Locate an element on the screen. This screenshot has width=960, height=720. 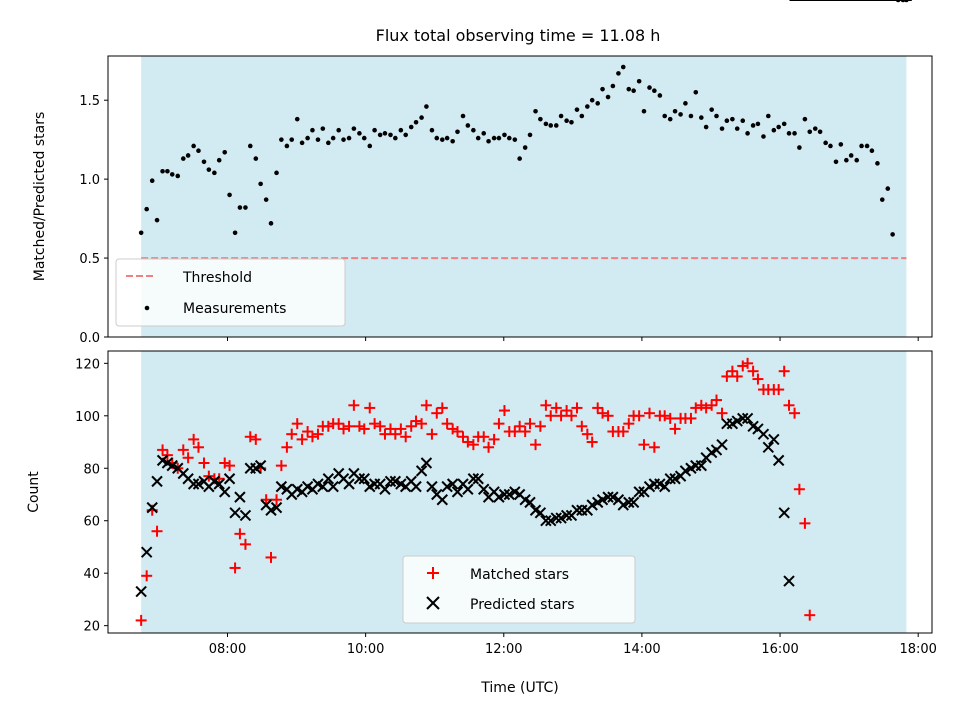
legend-matched-swatch is located at coordinates (433, 573).